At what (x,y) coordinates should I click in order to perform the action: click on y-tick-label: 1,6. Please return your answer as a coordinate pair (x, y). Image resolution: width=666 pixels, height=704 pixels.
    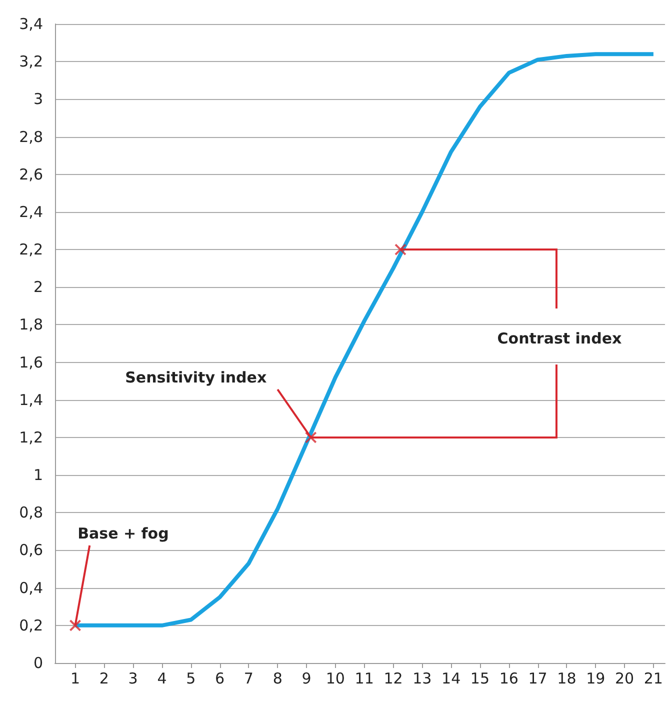
    Looking at the image, I should click on (31, 362).